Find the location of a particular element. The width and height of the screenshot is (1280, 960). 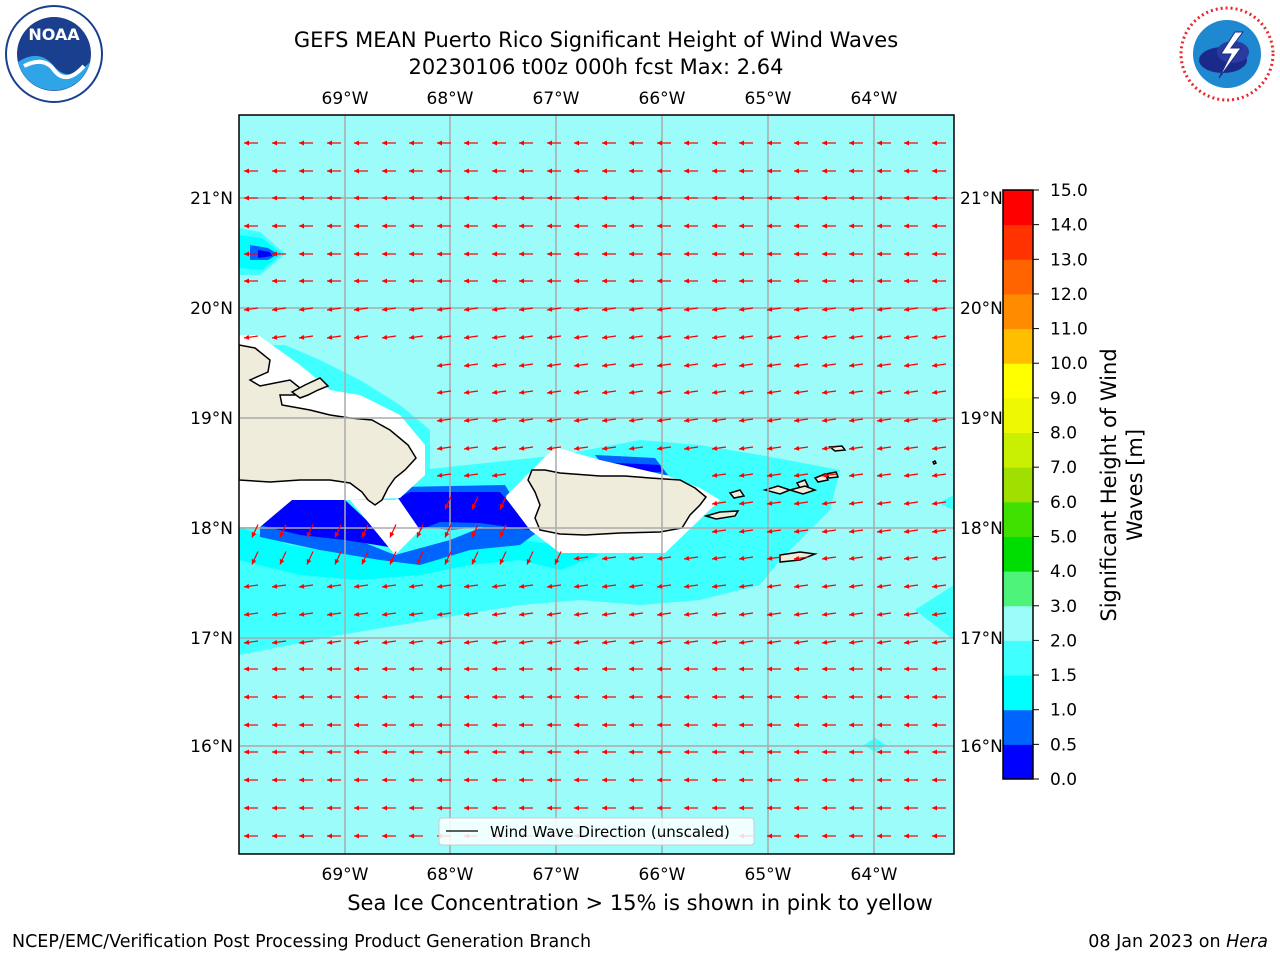

chart-subtitle: 20230106 t00z 000h fcst Max: 2.64 is located at coordinates (596, 67).